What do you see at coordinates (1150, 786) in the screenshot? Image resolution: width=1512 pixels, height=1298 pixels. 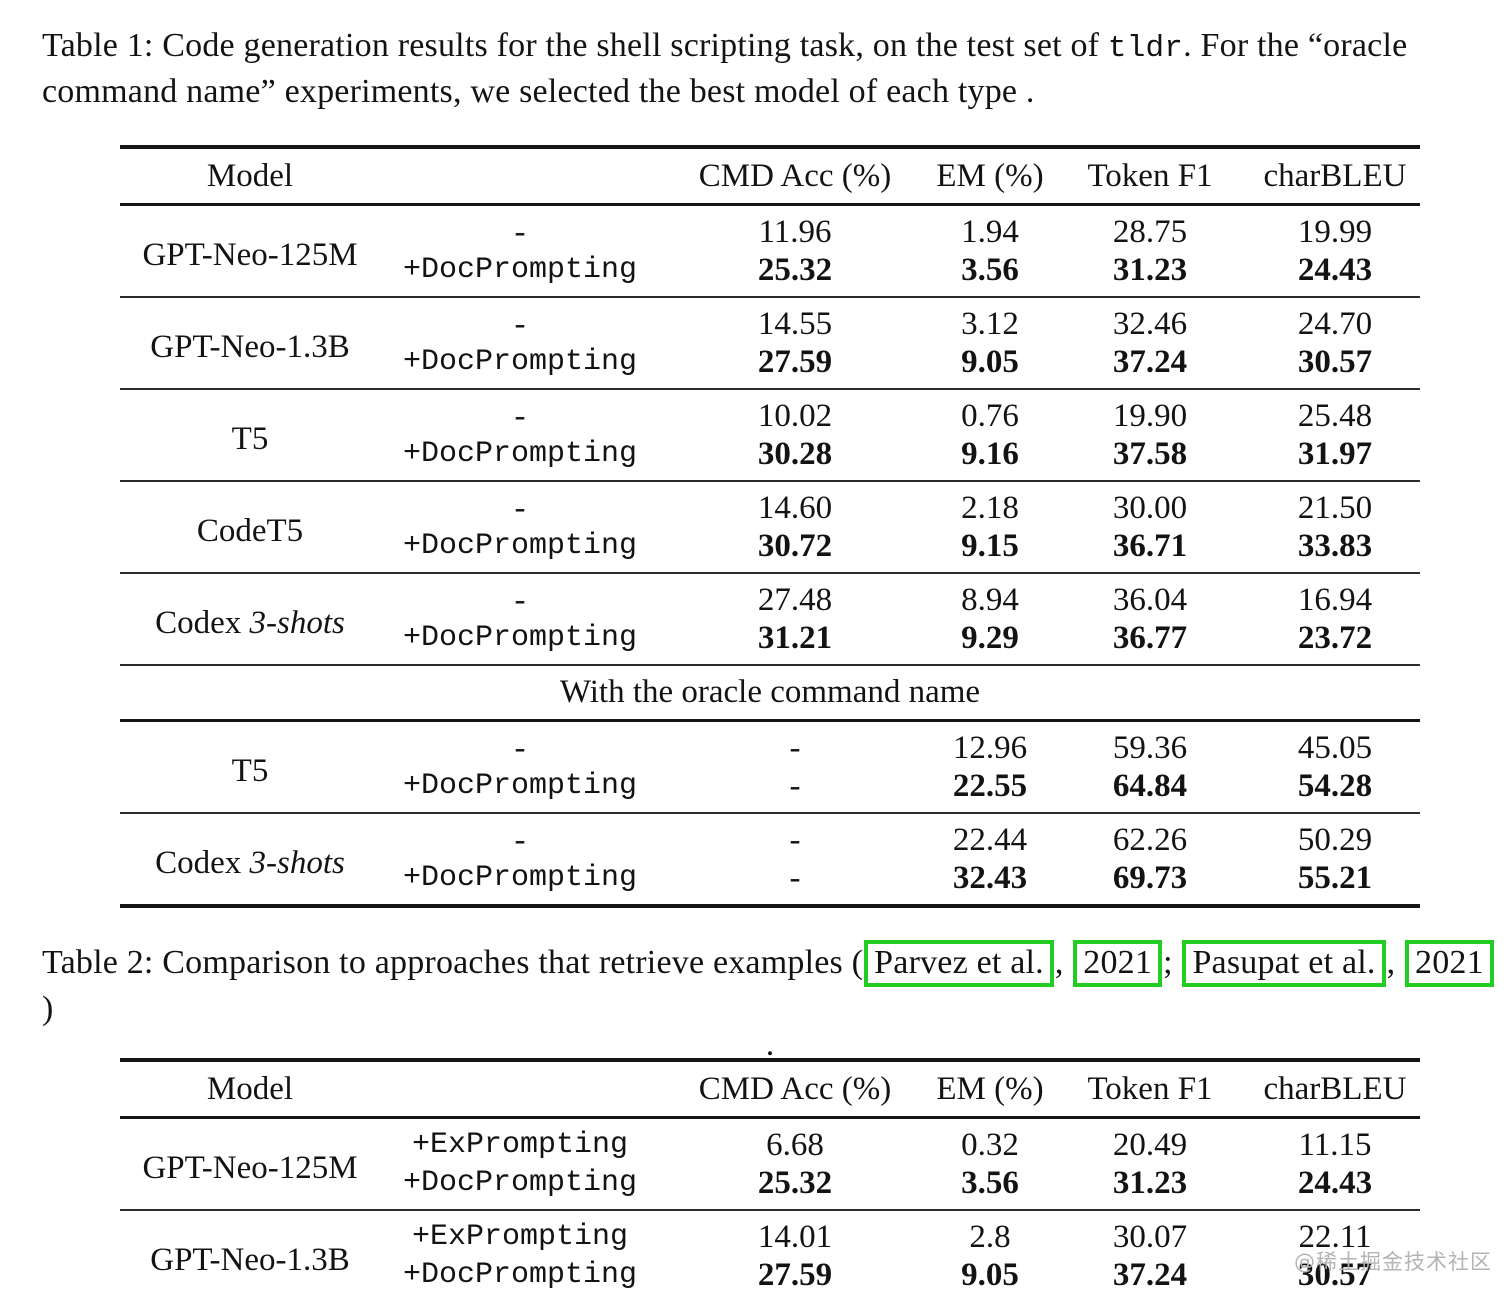 I see `metric-value: 64.84` at bounding box center [1150, 786].